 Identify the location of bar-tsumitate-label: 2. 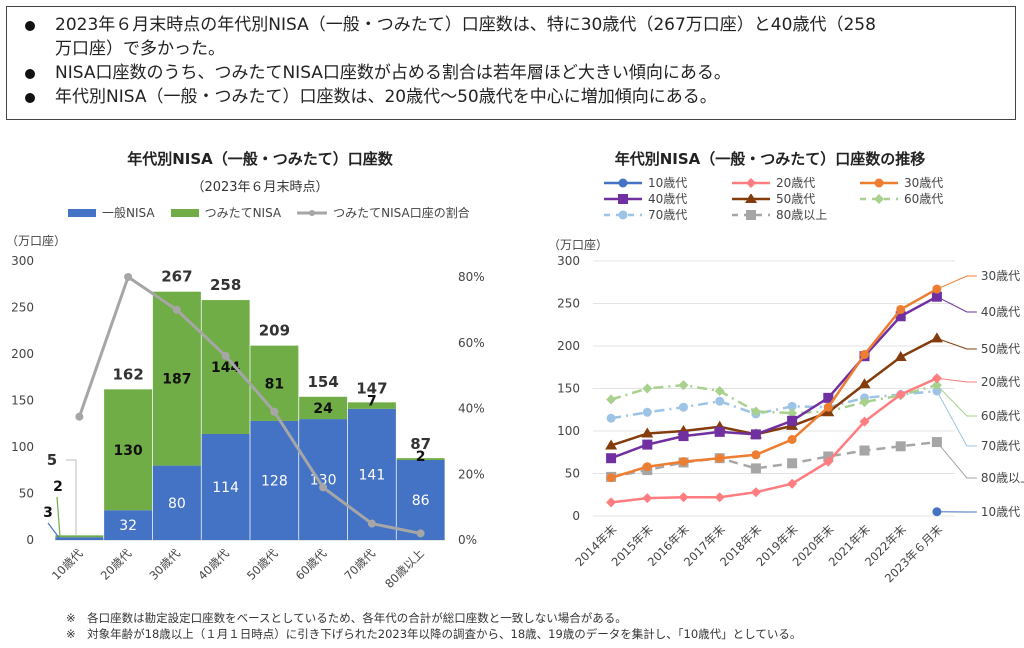
(58, 487).